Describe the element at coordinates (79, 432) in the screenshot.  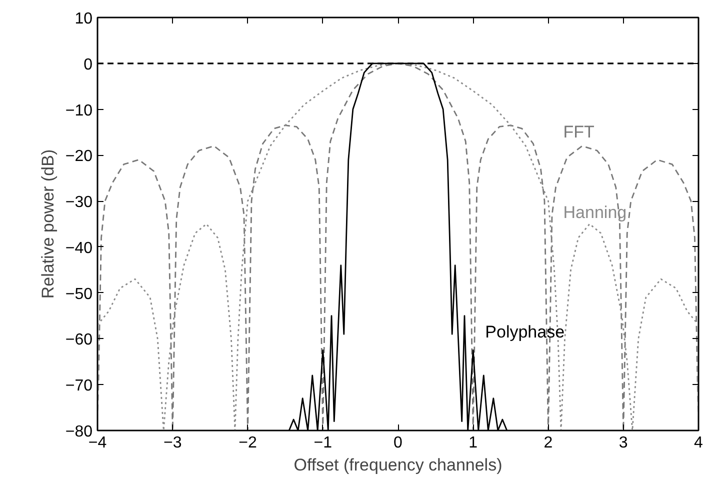
I see `y-tick-label: −80` at that location.